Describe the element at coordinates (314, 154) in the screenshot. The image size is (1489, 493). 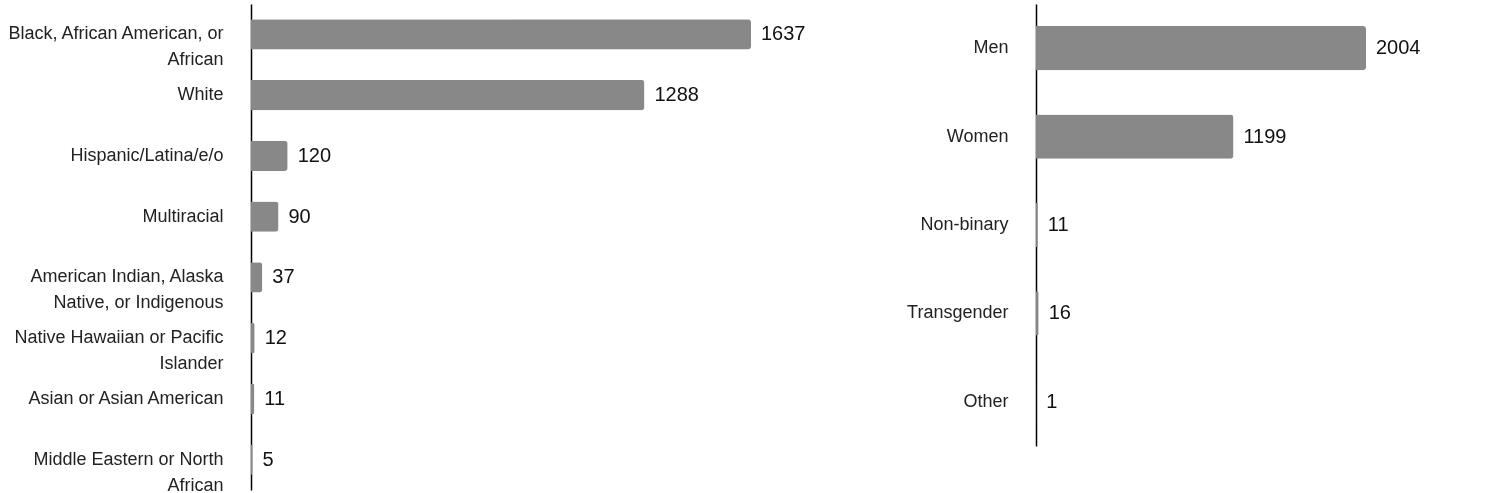
I see `data-label: 120` at that location.